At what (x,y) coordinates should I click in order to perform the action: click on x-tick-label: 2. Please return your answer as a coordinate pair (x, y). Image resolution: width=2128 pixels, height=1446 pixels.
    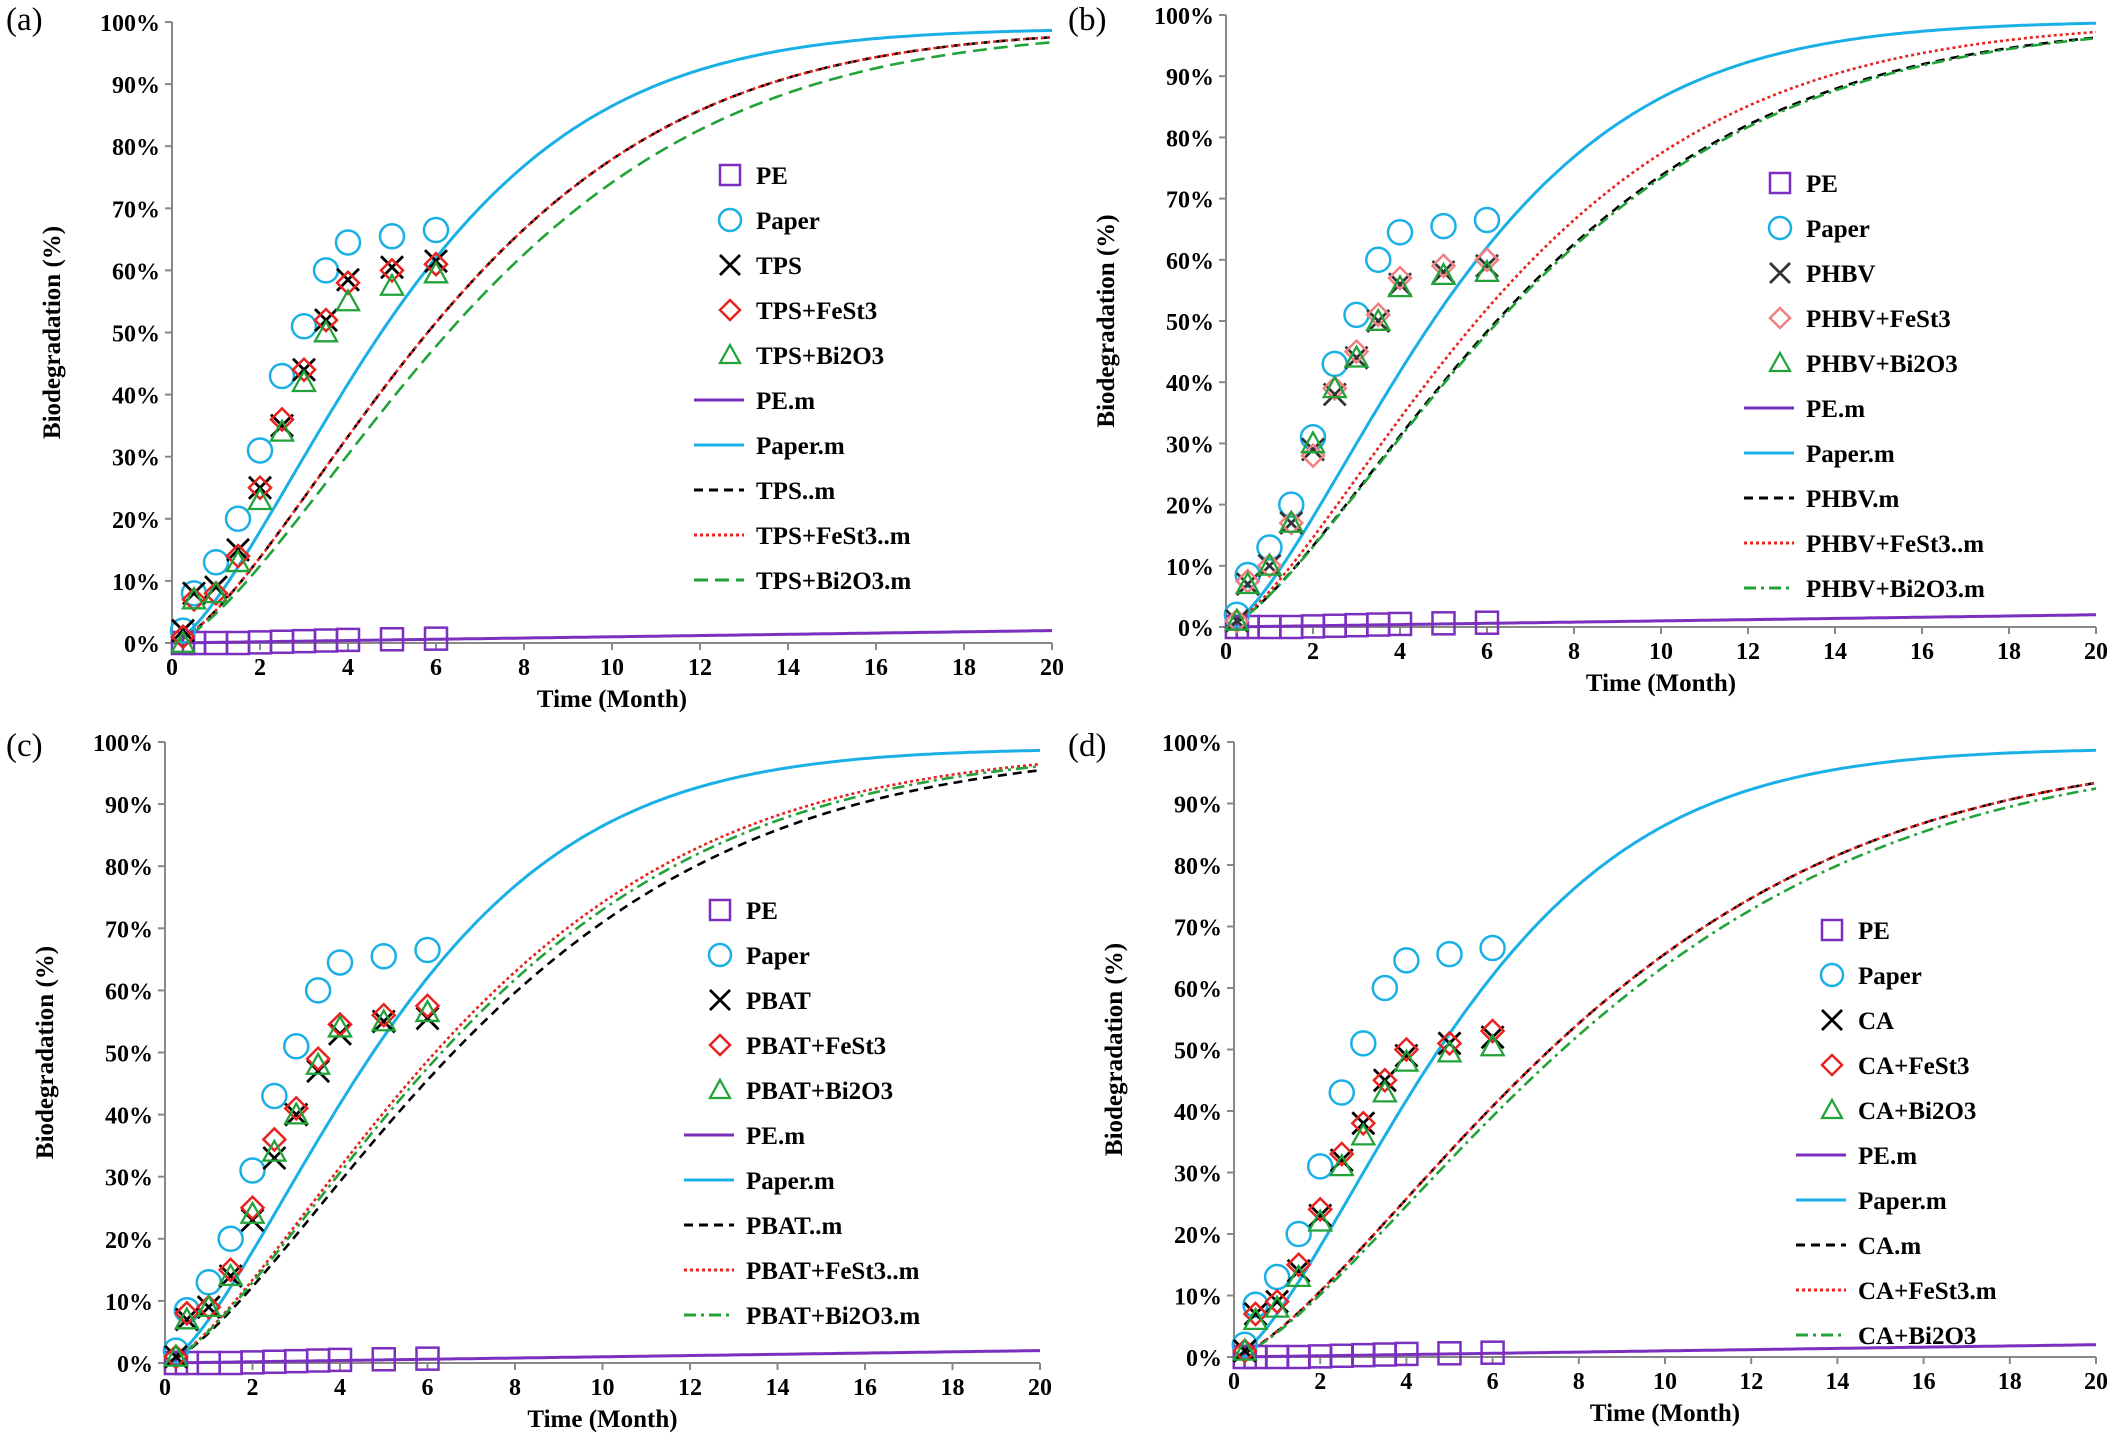
    Looking at the image, I should click on (260, 668).